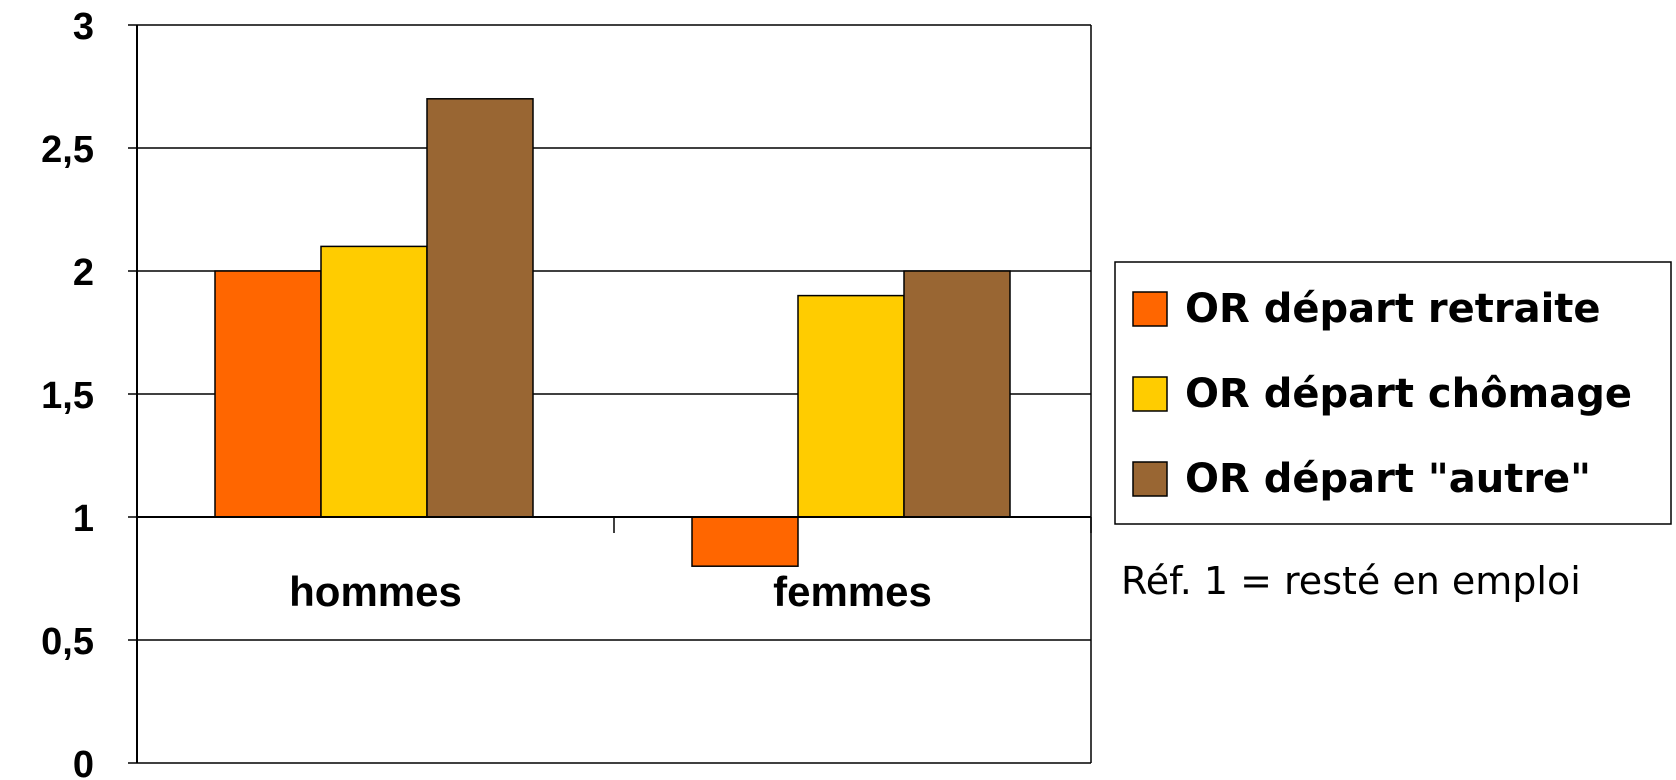 This screenshot has width=1676, height=780. What do you see at coordinates (1351, 581) in the screenshot?
I see `reference-note: Réf. 1 = resté en emploi` at bounding box center [1351, 581].